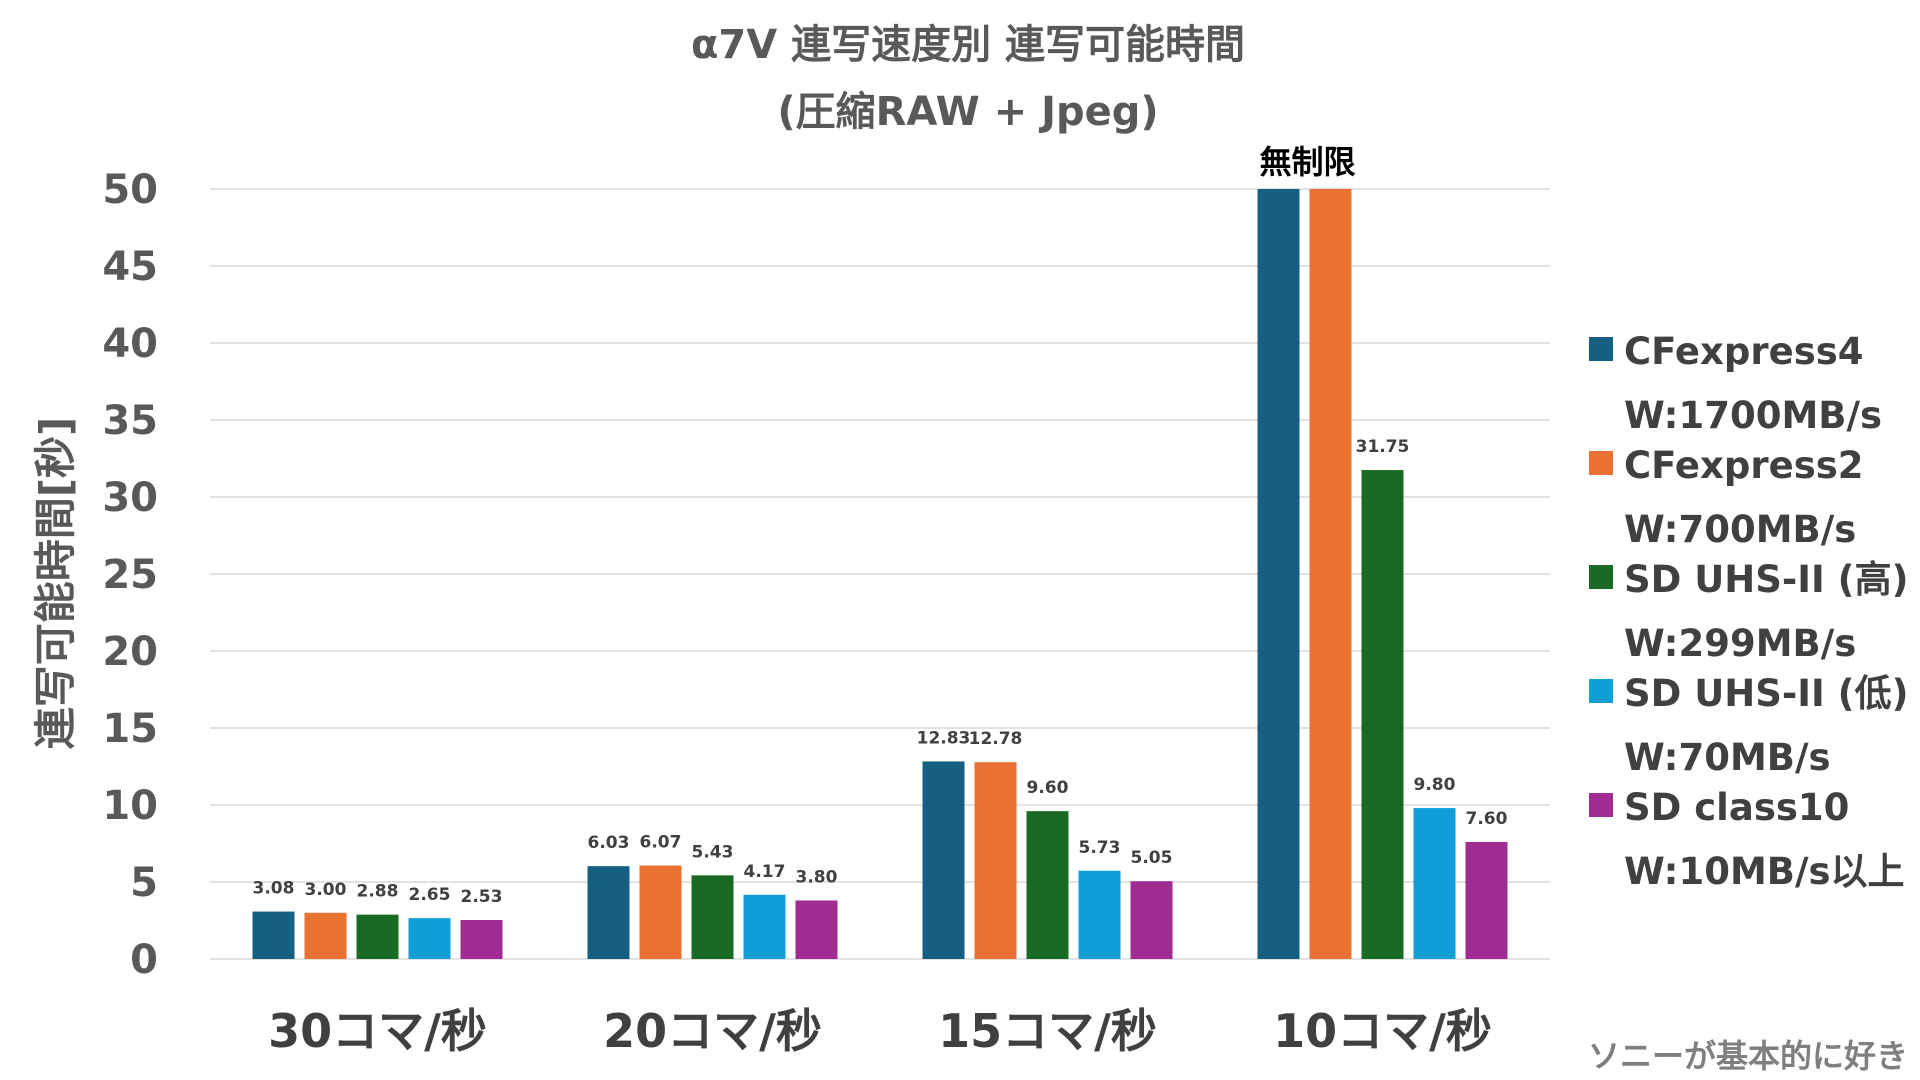 The height and width of the screenshot is (1080, 1920). What do you see at coordinates (274, 889) in the screenshot?
I see `data-label: 3.08` at bounding box center [274, 889].